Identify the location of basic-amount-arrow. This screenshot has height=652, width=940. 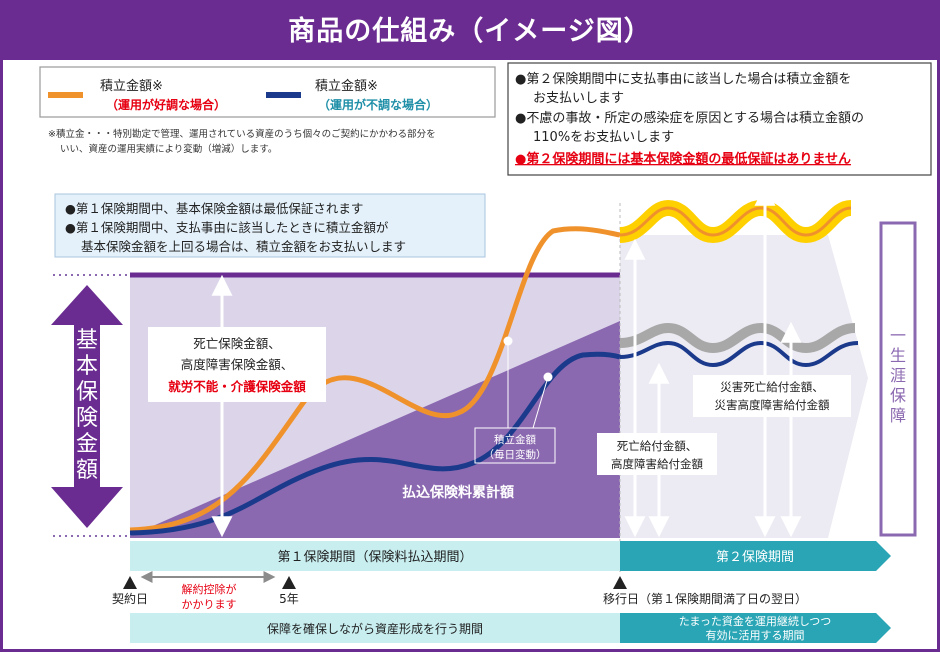
(87, 406).